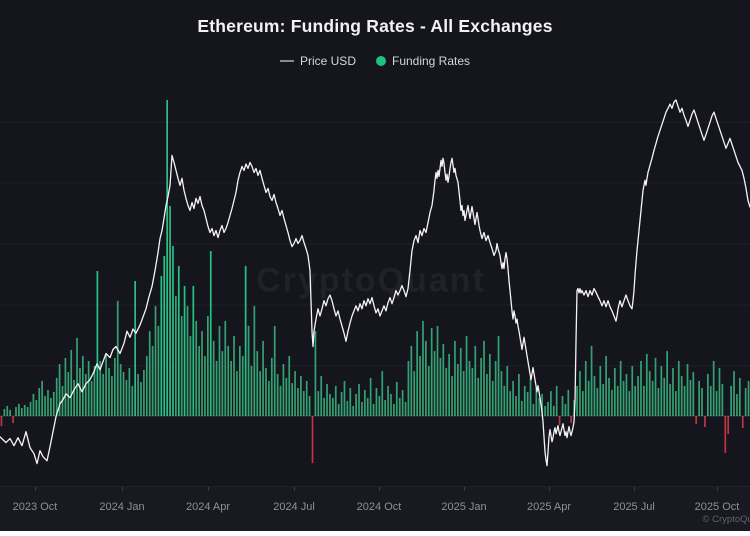  I want to click on legend-label-price-usd: Price USD, so click(327, 61).